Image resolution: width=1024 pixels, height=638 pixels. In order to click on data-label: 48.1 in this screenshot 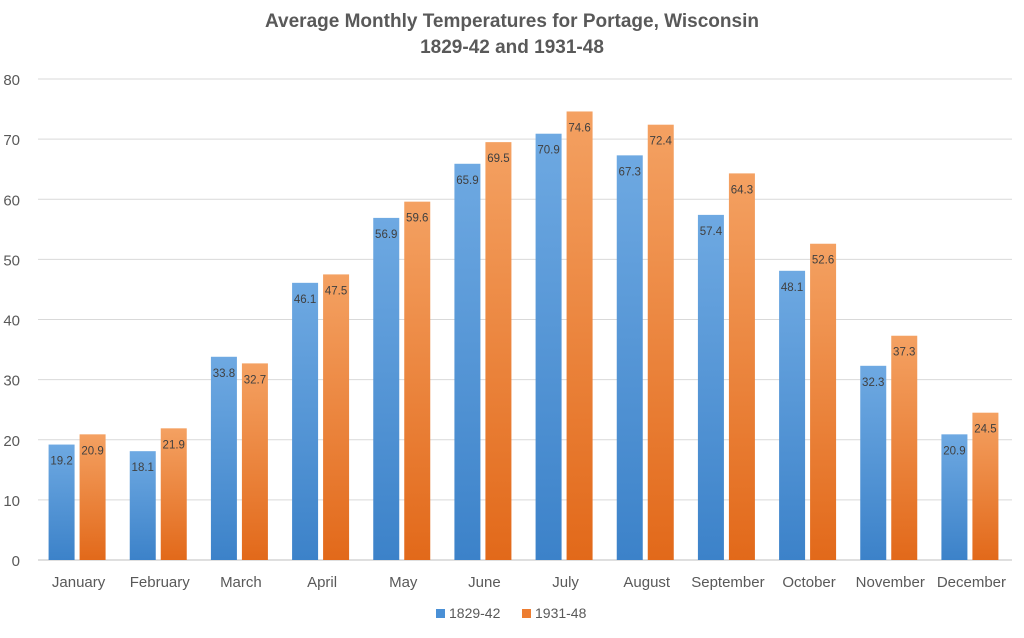, I will do `click(792, 288)`.